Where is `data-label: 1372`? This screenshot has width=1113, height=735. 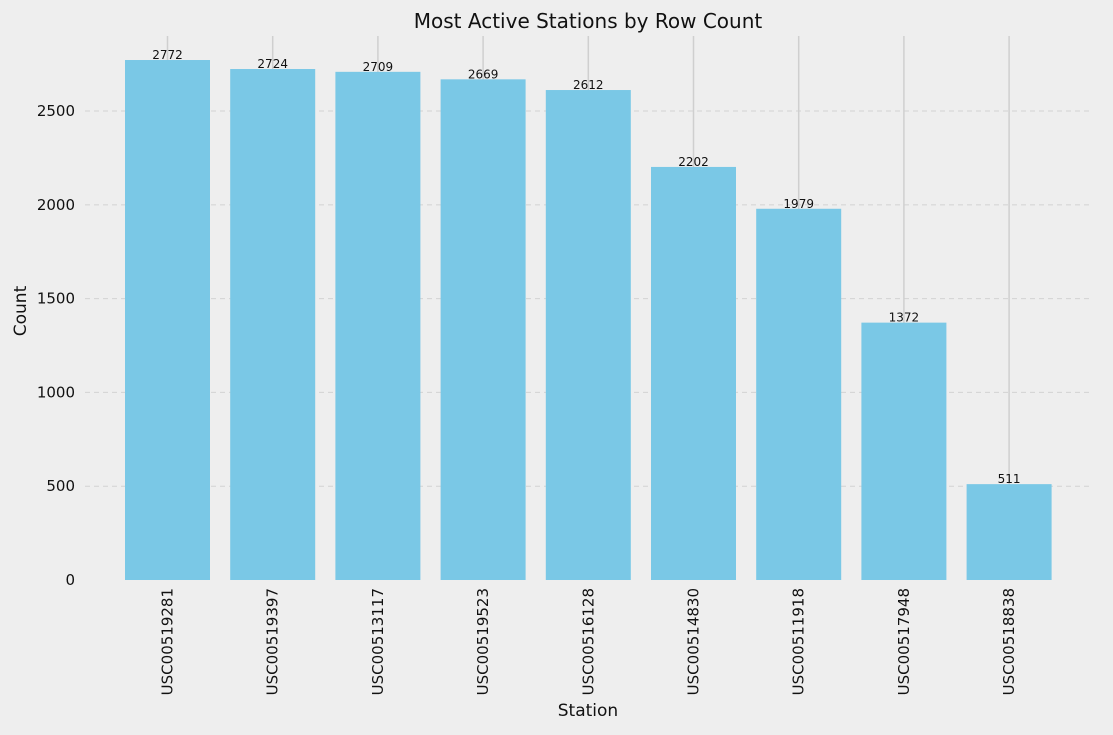 data-label: 1372 is located at coordinates (904, 318).